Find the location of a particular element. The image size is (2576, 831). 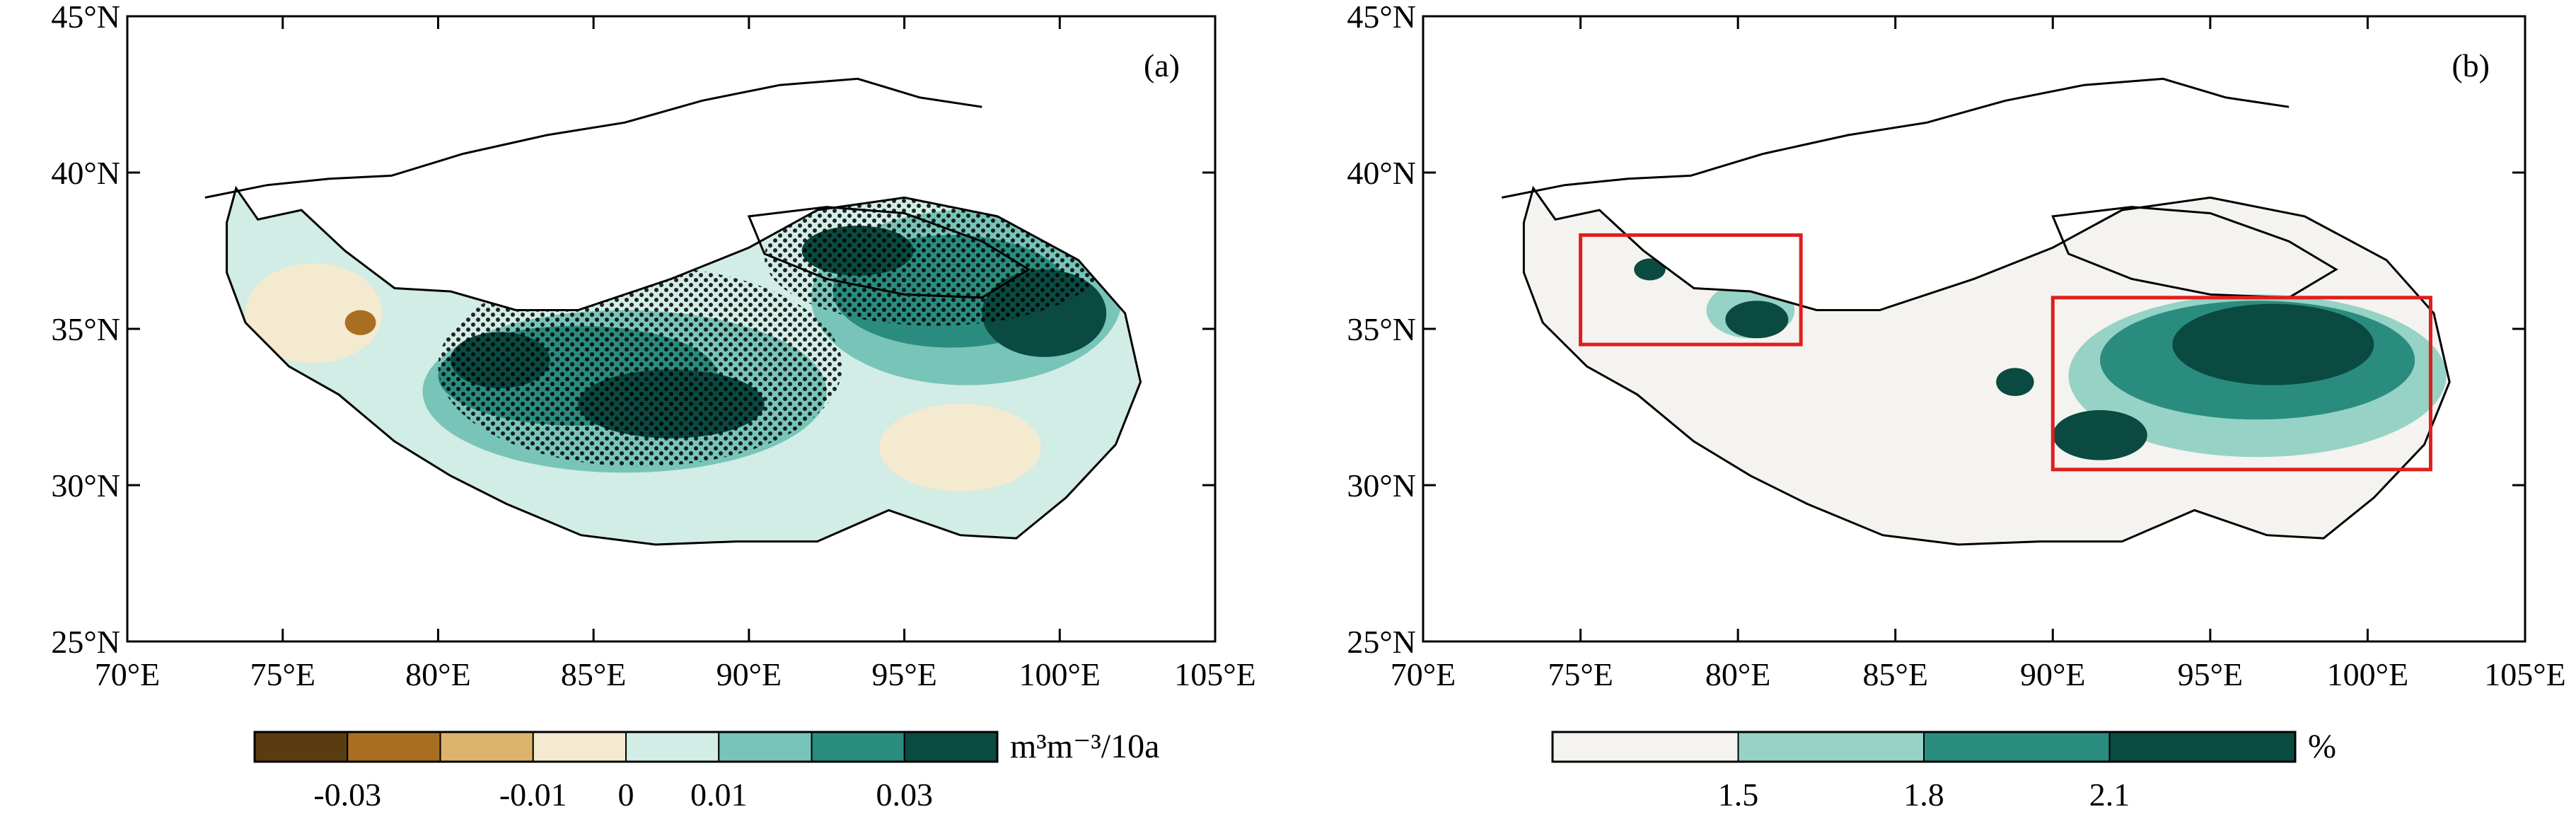

field-patch-negative is located at coordinates (360, 322).